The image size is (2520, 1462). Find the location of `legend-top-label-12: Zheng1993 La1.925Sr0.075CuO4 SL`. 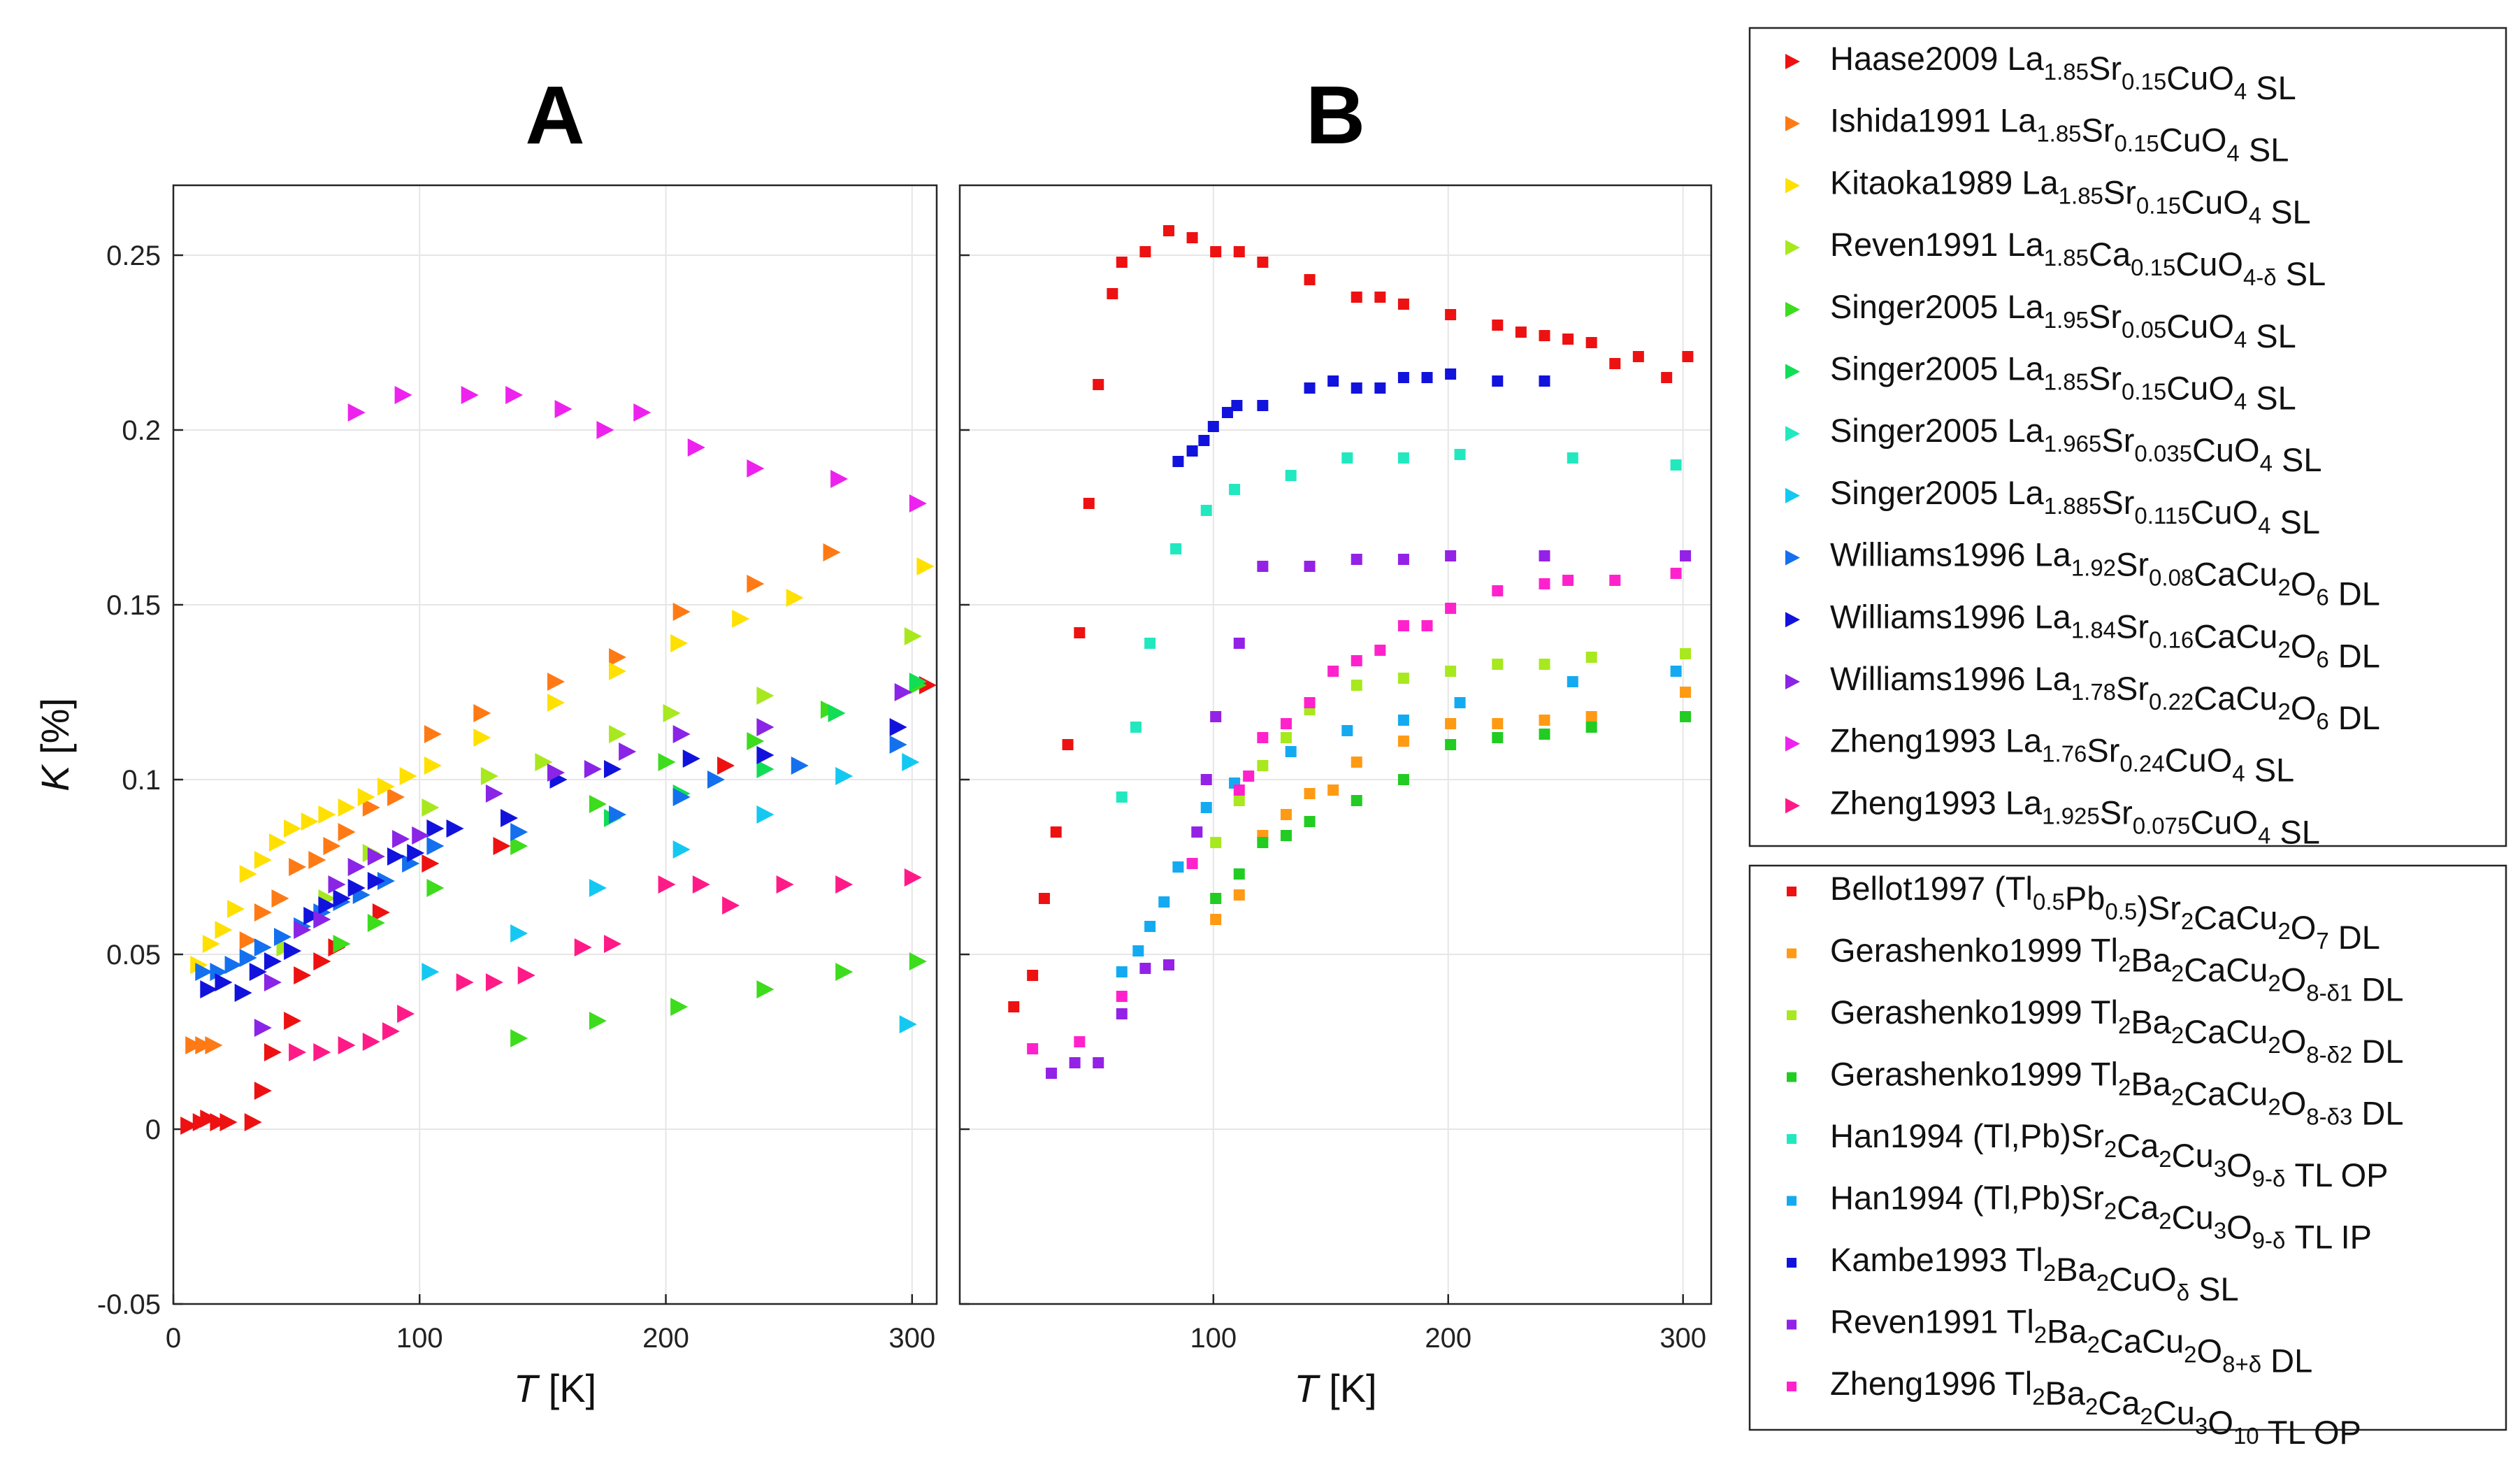

legend-top-label-12: Zheng1993 La1.925Sr0.075CuO4 SL is located at coordinates (2075, 817).